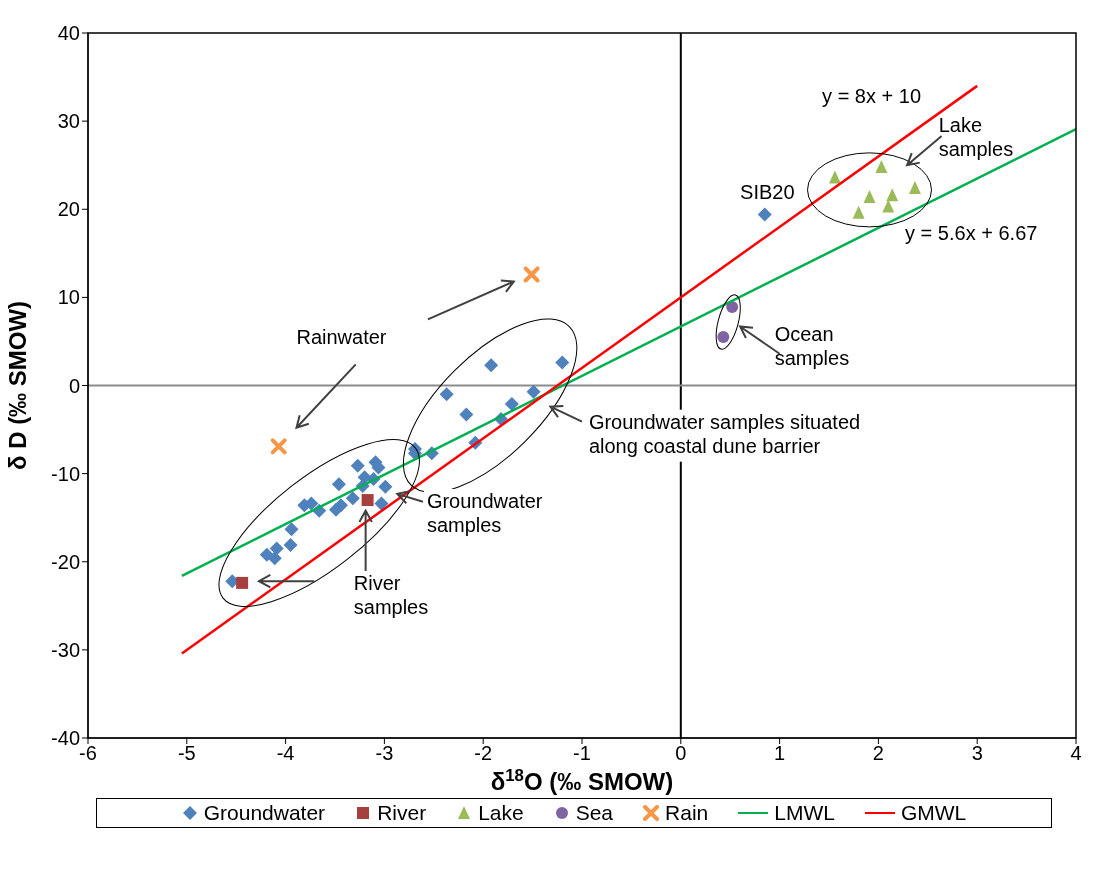 The image size is (1100, 872). Describe the element at coordinates (88, 753) in the screenshot. I see `x-tick-label: -6` at that location.